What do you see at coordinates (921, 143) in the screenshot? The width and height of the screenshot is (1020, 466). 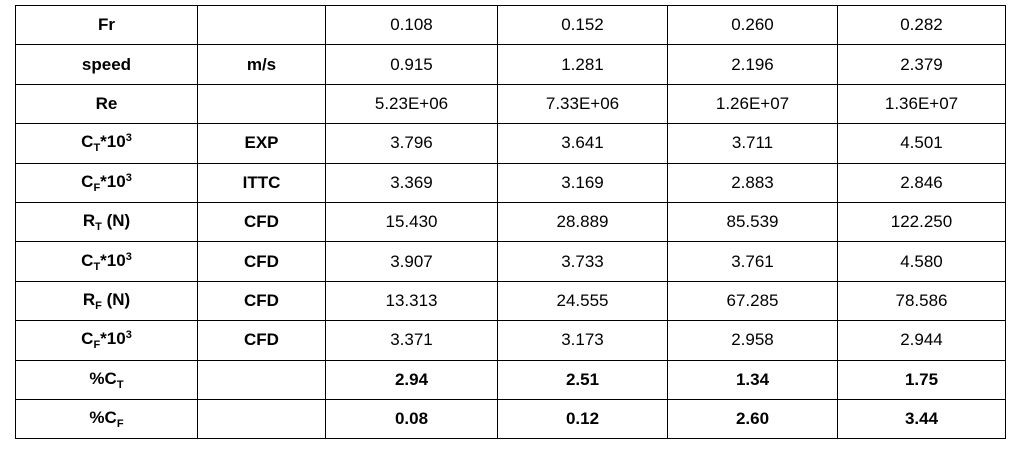 I see `value-cell: 4.501` at bounding box center [921, 143].